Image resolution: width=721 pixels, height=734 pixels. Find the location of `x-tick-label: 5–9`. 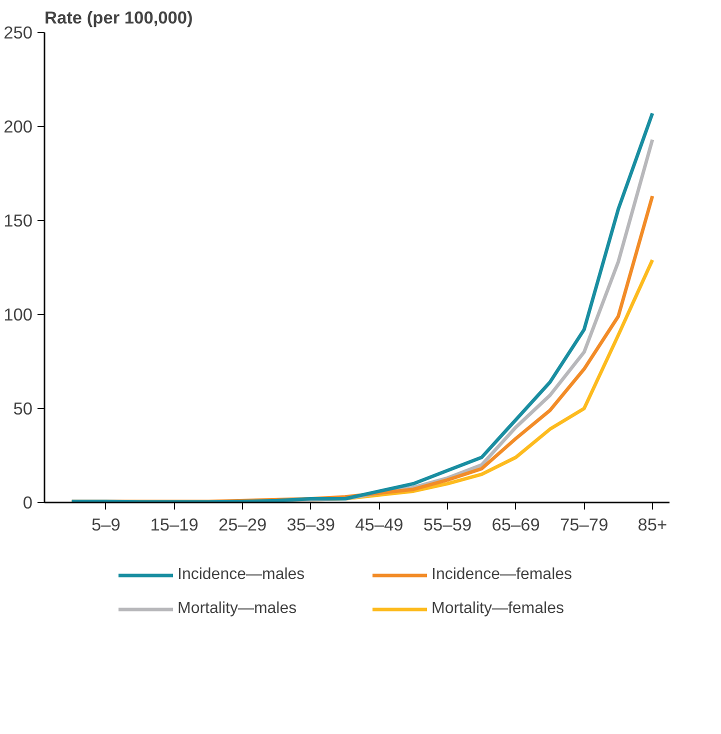

x-tick-label: 5–9 is located at coordinates (106, 524).